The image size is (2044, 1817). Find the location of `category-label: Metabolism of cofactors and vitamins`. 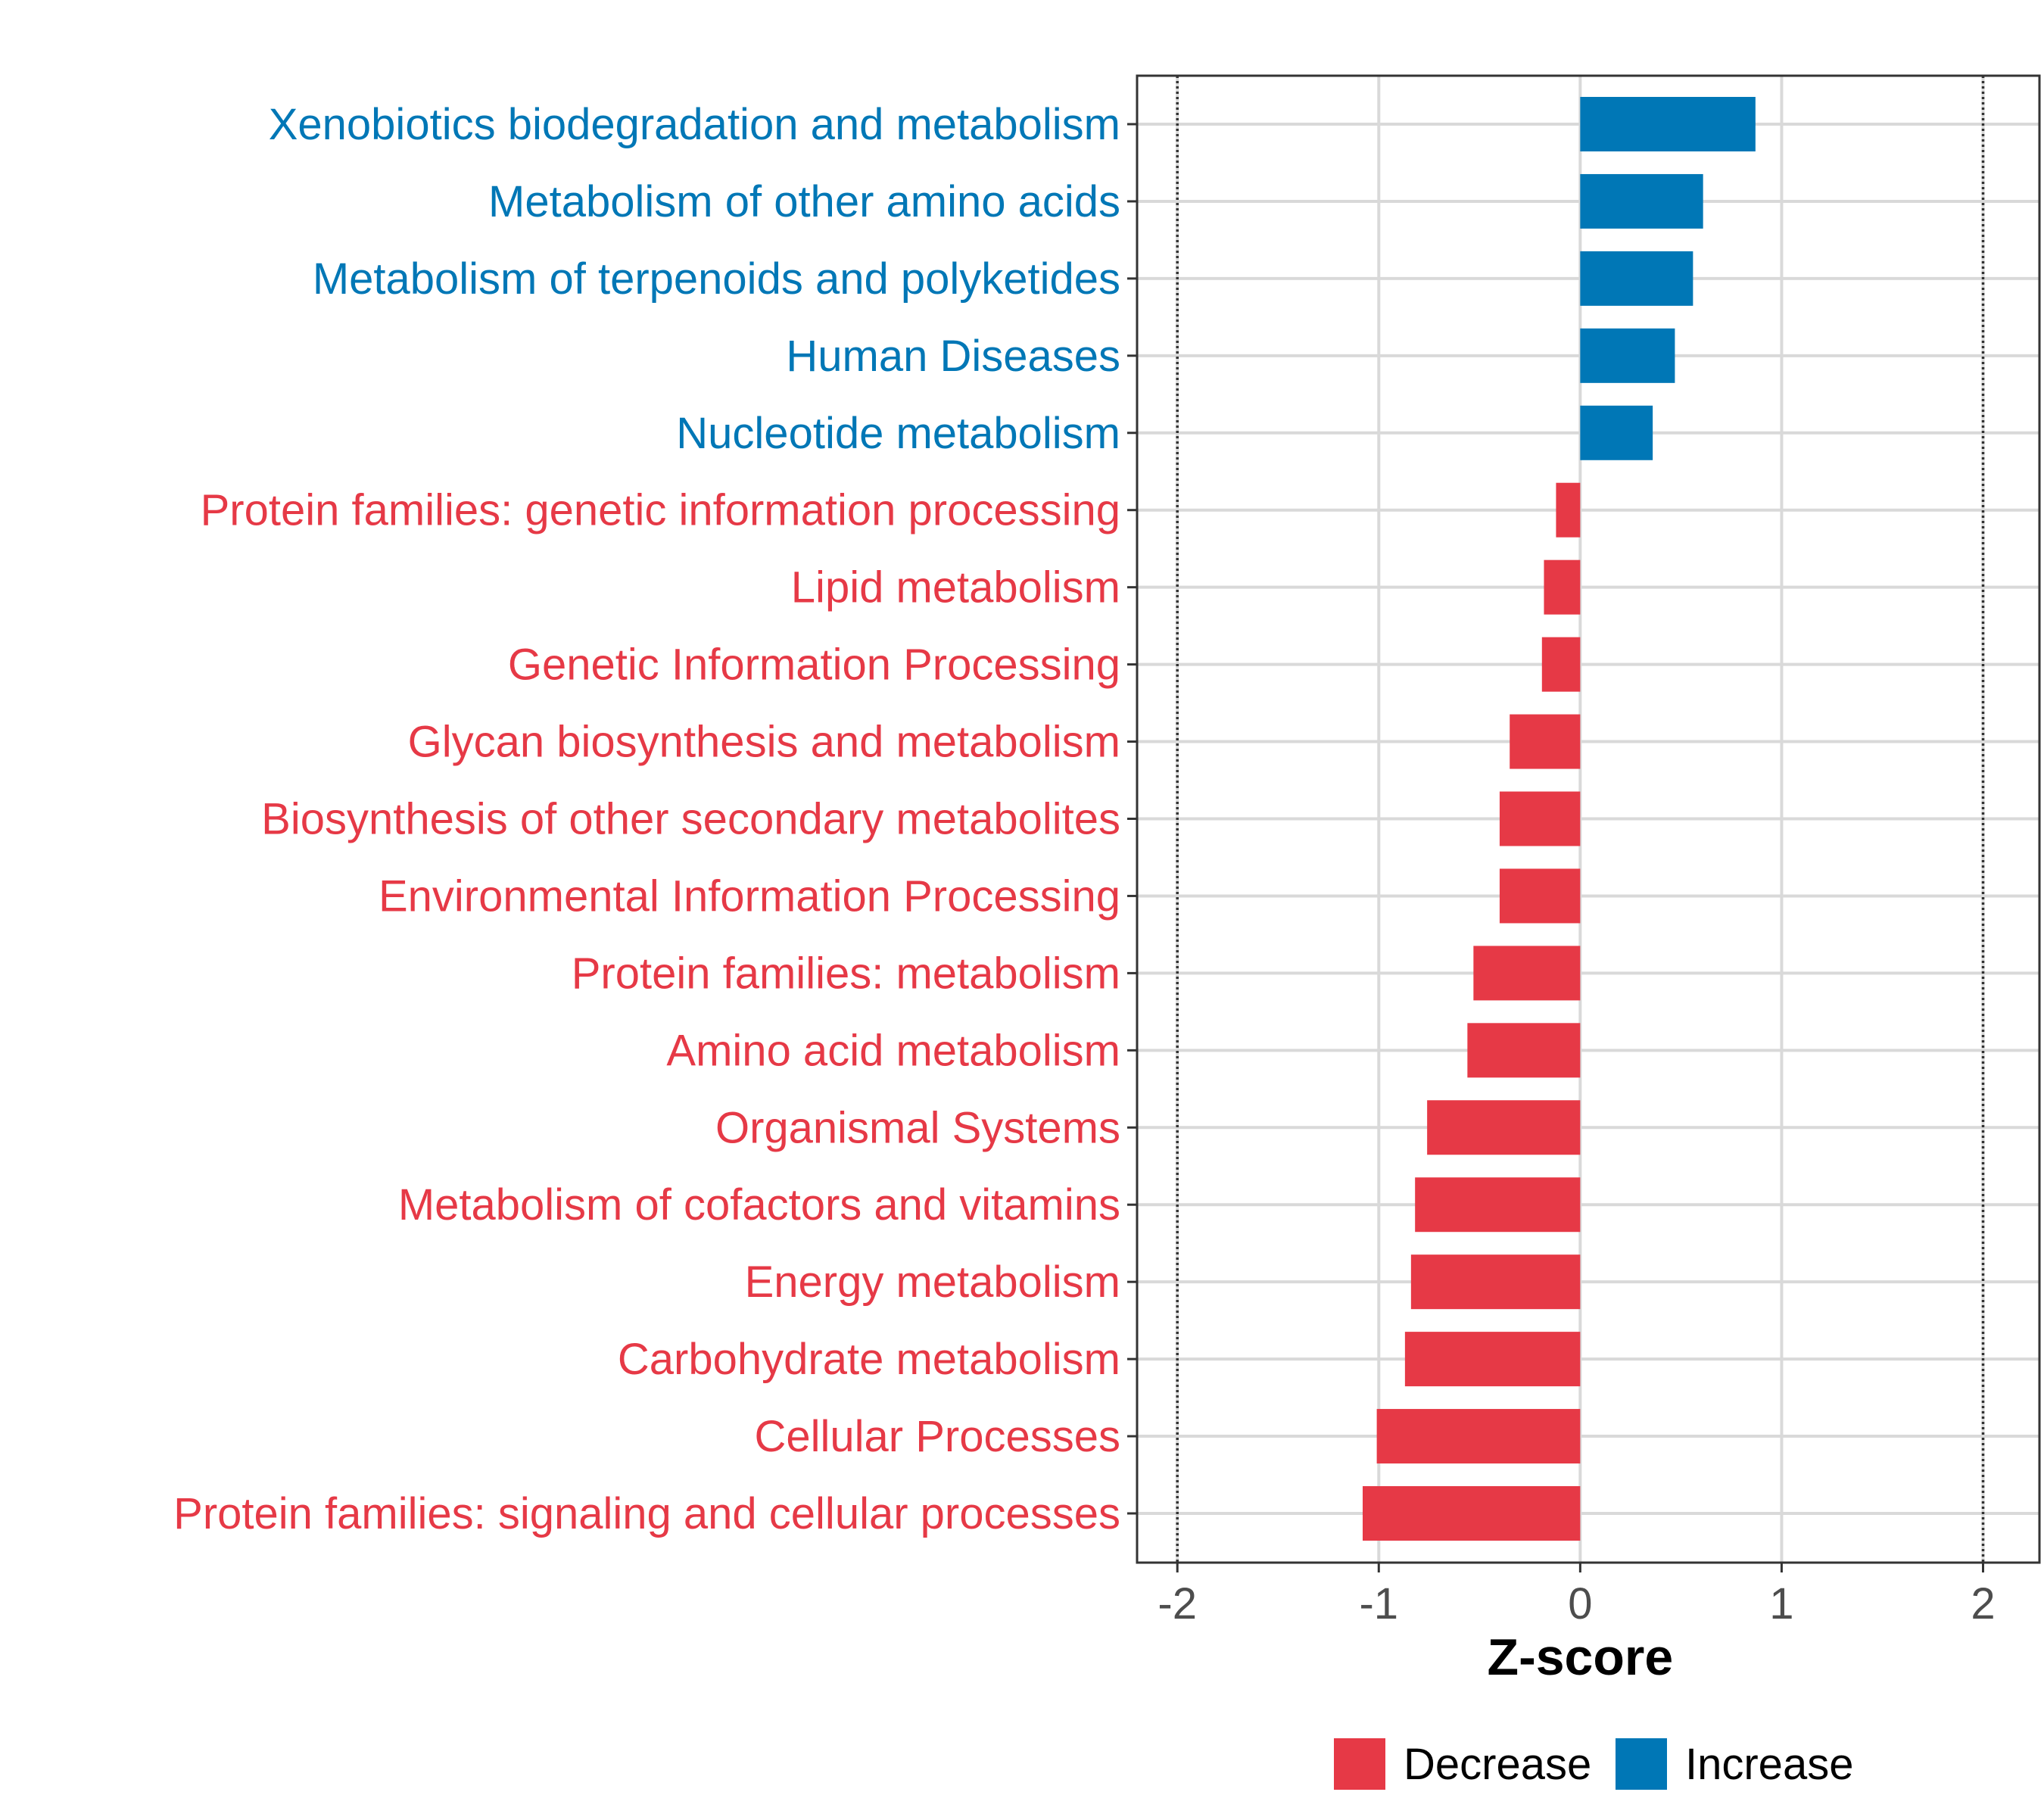

category-label: Metabolism of cofactors and vitamins is located at coordinates (759, 1205).